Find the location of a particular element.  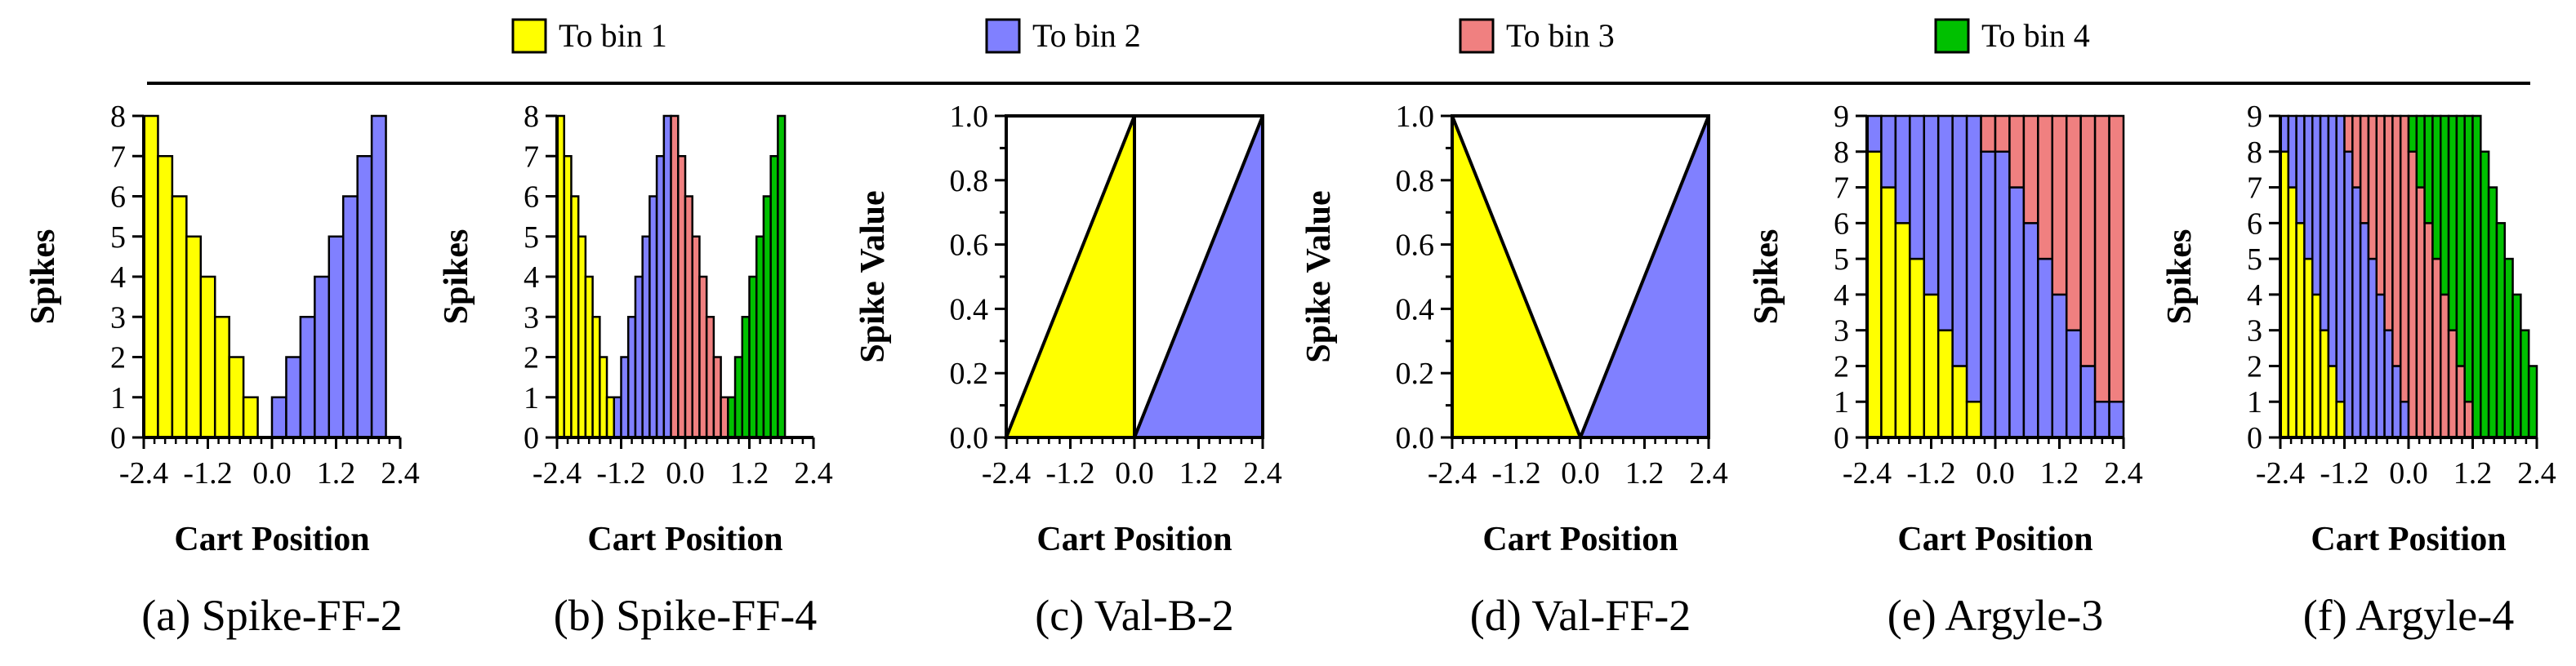

legend-label: To bin 3 is located at coordinates (1560, 35).